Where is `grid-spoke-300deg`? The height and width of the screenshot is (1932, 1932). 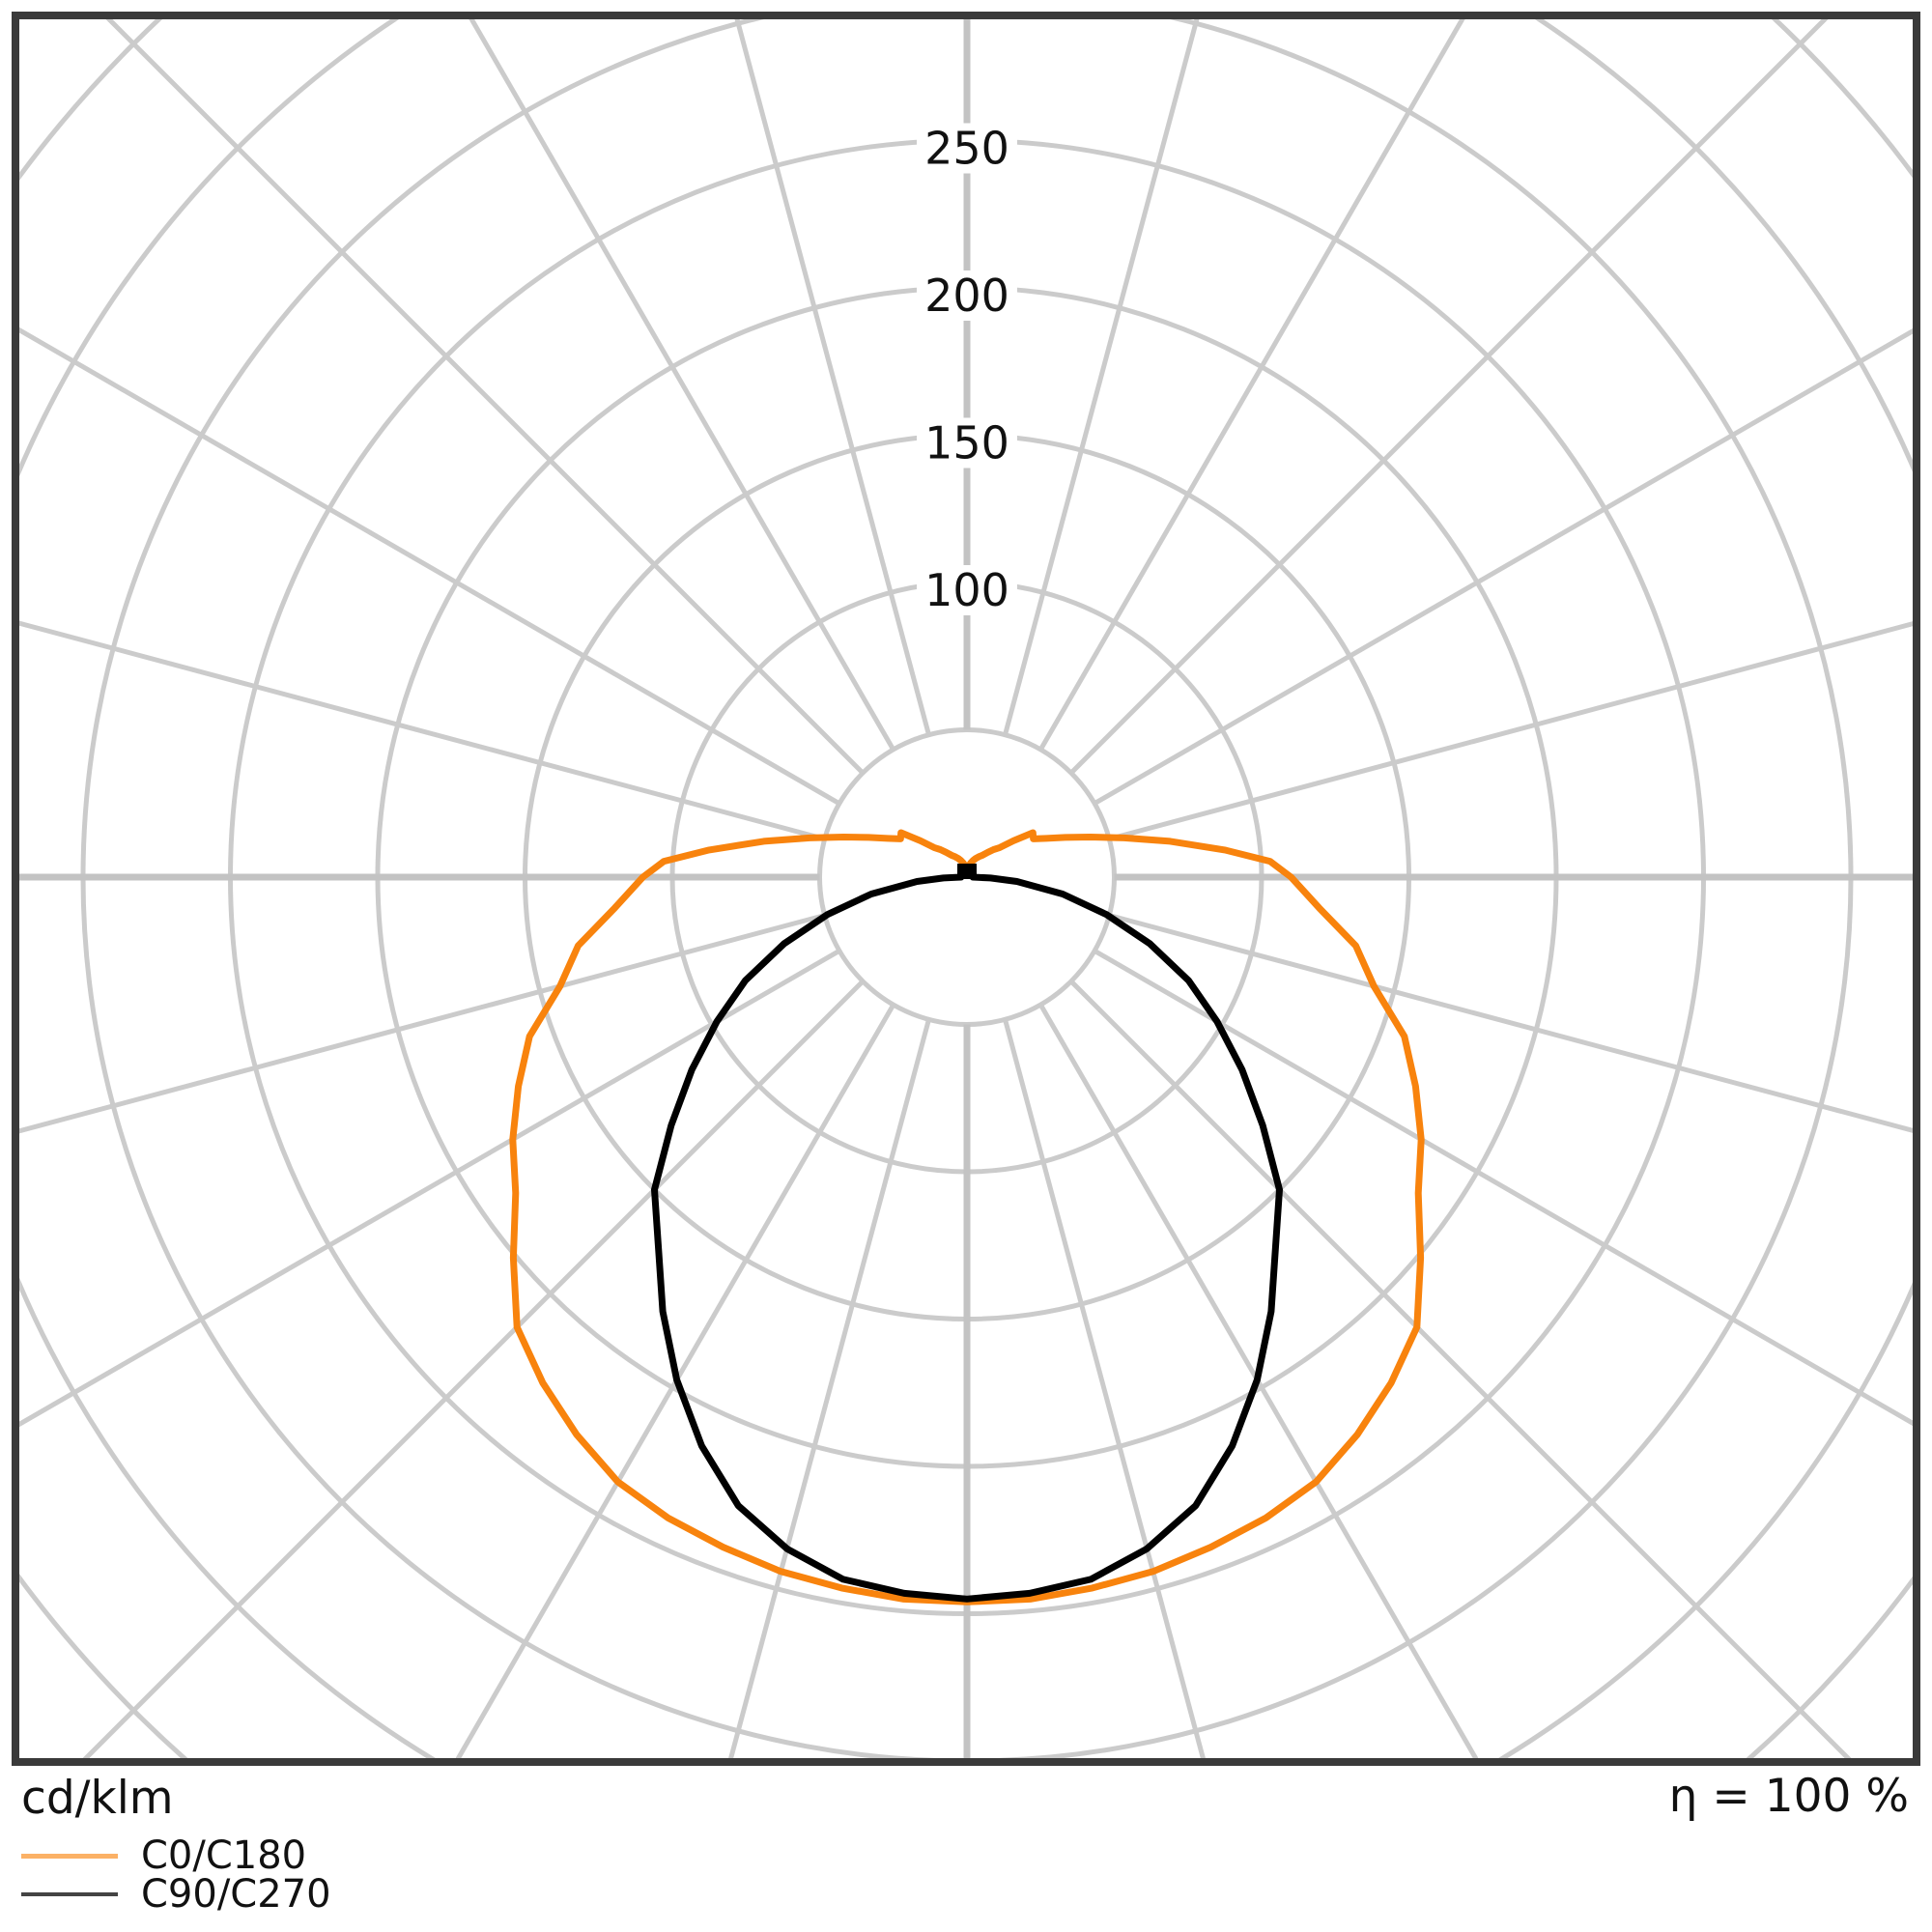
grid-spoke-300deg is located at coordinates (1251, 385).